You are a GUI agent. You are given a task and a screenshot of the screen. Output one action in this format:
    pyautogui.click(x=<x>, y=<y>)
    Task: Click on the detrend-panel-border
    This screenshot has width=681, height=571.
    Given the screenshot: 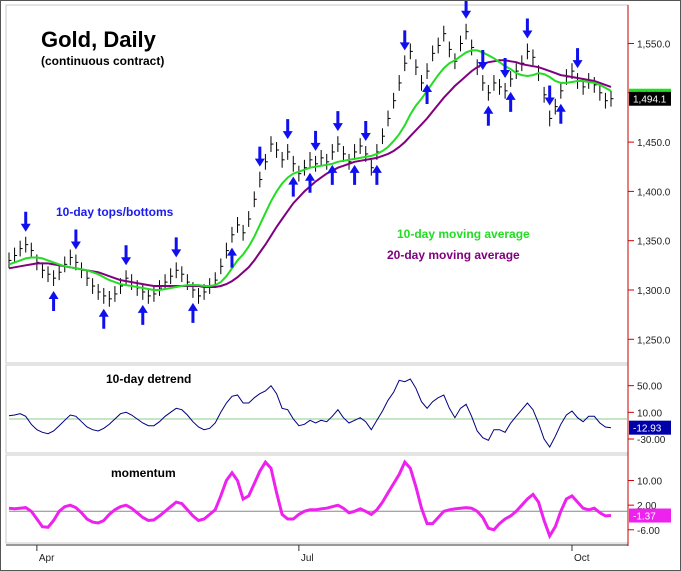 What is the action you would take?
    pyautogui.click(x=317, y=409)
    